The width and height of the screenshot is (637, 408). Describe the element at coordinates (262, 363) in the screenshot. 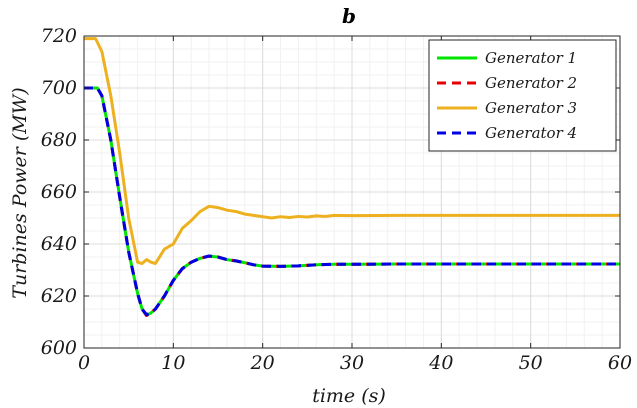

I see `x-tick-label: 20` at that location.